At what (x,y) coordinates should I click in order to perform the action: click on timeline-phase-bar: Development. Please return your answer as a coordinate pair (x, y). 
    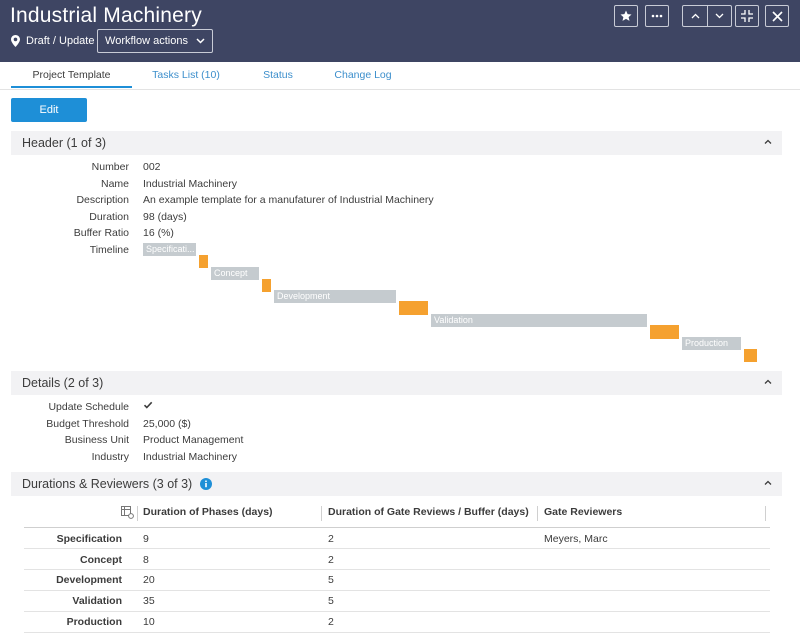
    Looking at the image, I should click on (335, 296).